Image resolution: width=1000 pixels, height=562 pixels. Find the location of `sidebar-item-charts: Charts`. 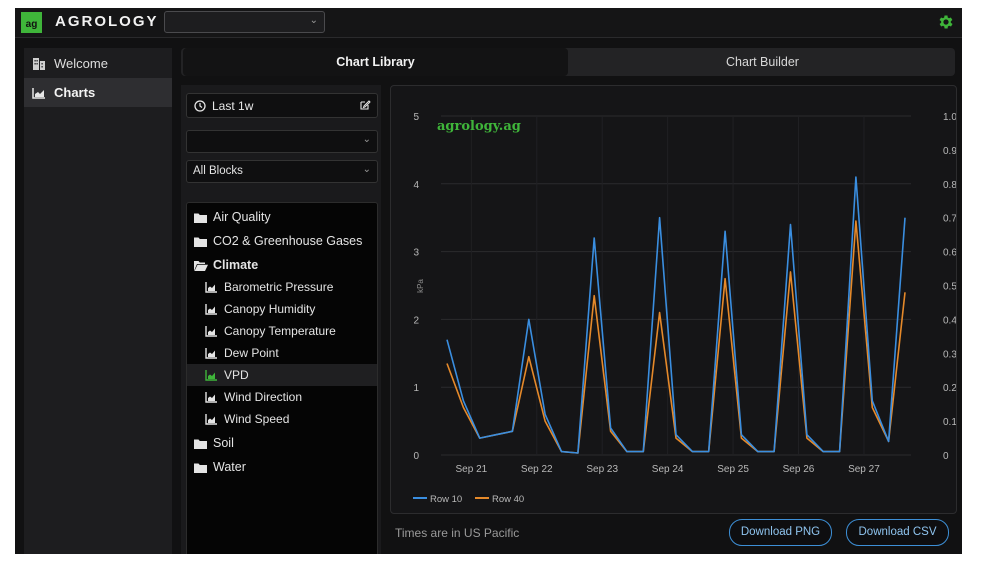

sidebar-item-charts: Charts is located at coordinates (98, 92).